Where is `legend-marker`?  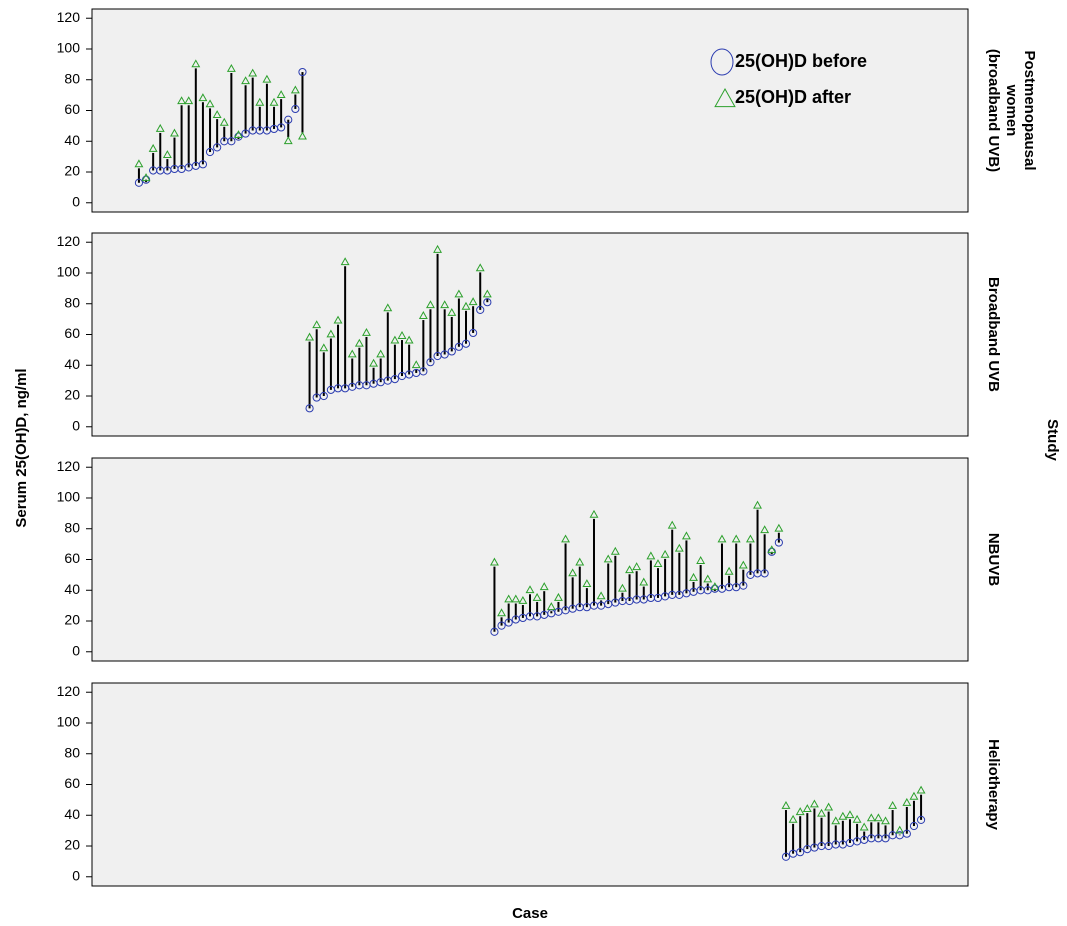
legend-marker is located at coordinates (722, 62).